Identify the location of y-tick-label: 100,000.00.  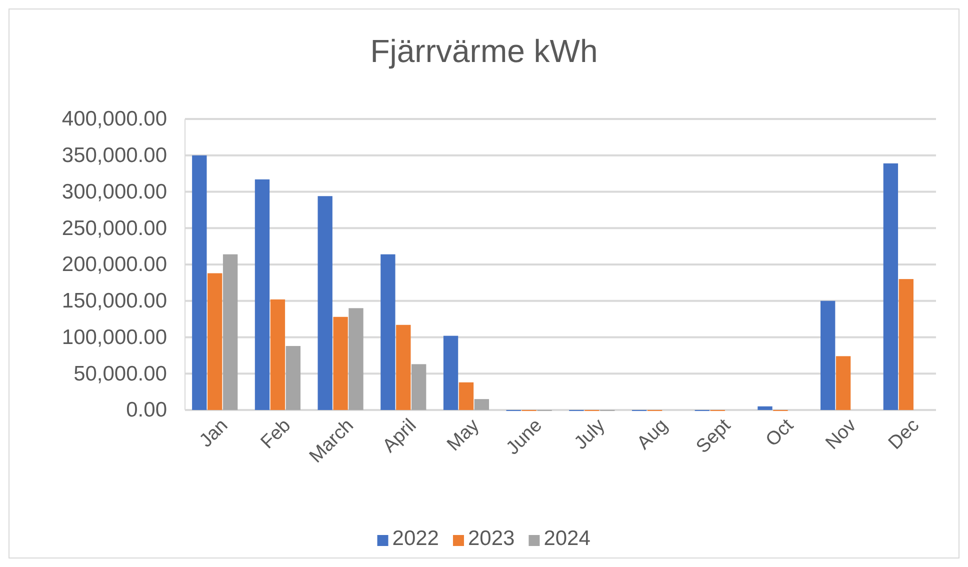
(114, 337).